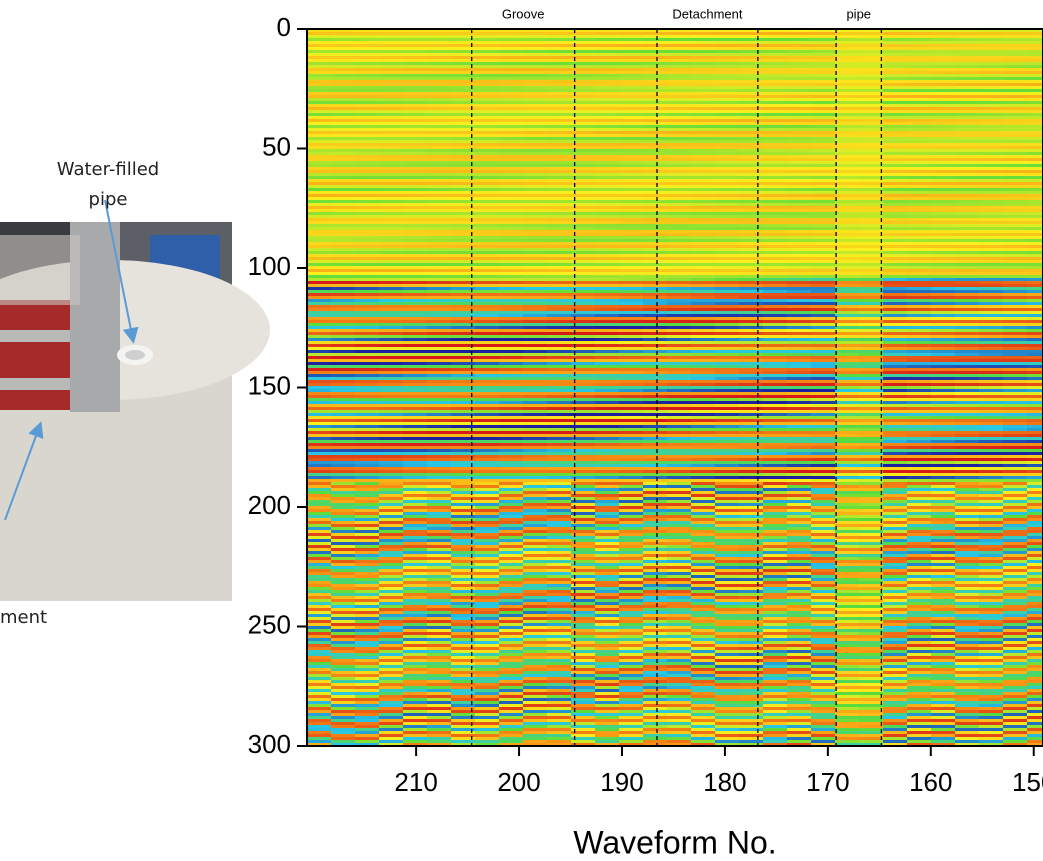 This screenshot has width=1043, height=861. What do you see at coordinates (135, 393) in the screenshot?
I see `photo: Water-filled pipe ment` at bounding box center [135, 393].